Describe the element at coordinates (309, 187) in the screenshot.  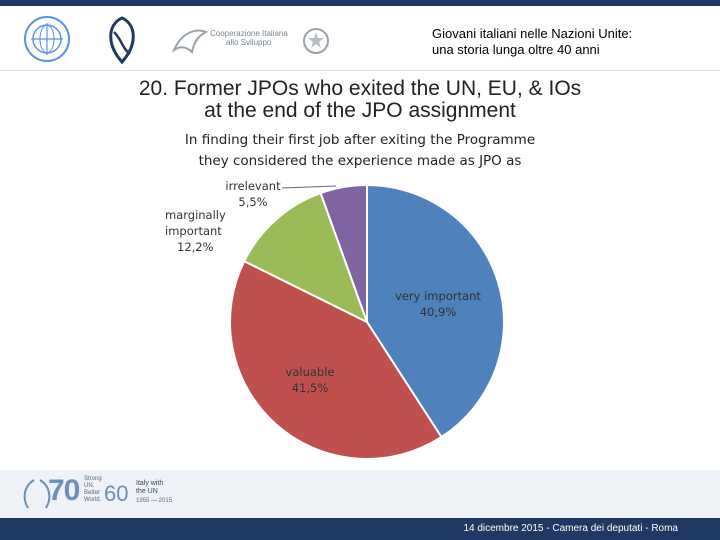
I see `leader-line-irrelevant` at that location.